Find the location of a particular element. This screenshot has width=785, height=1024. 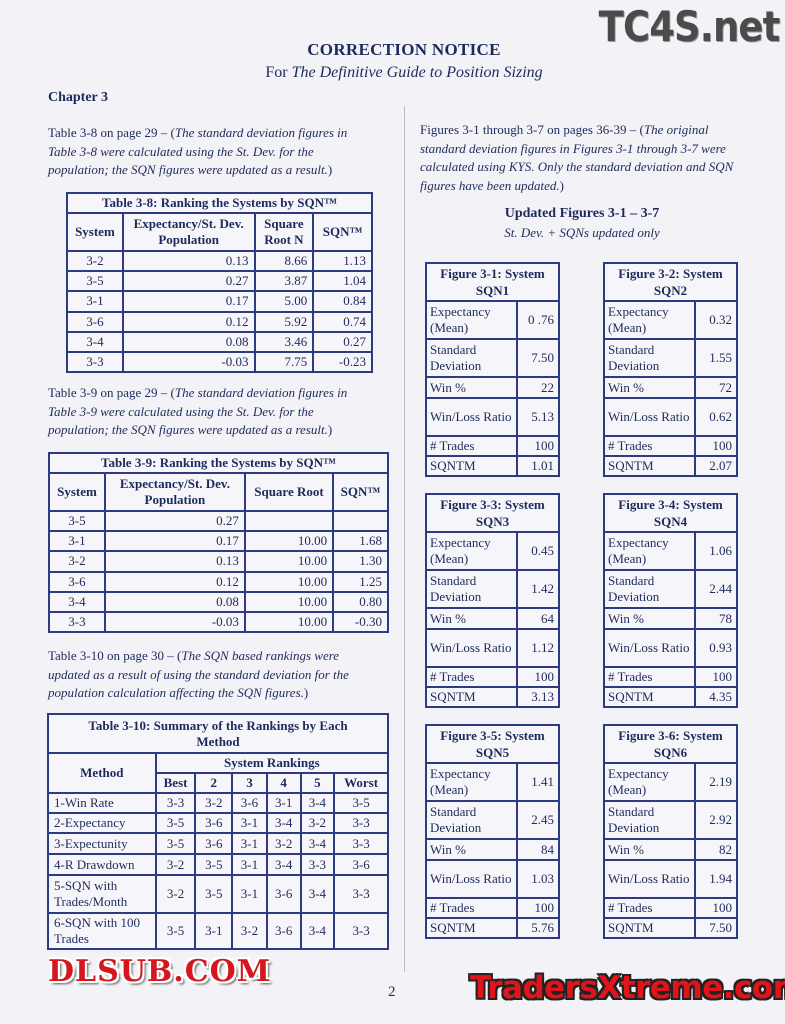

figure-row-value: 1.12 is located at coordinates (538, 648).